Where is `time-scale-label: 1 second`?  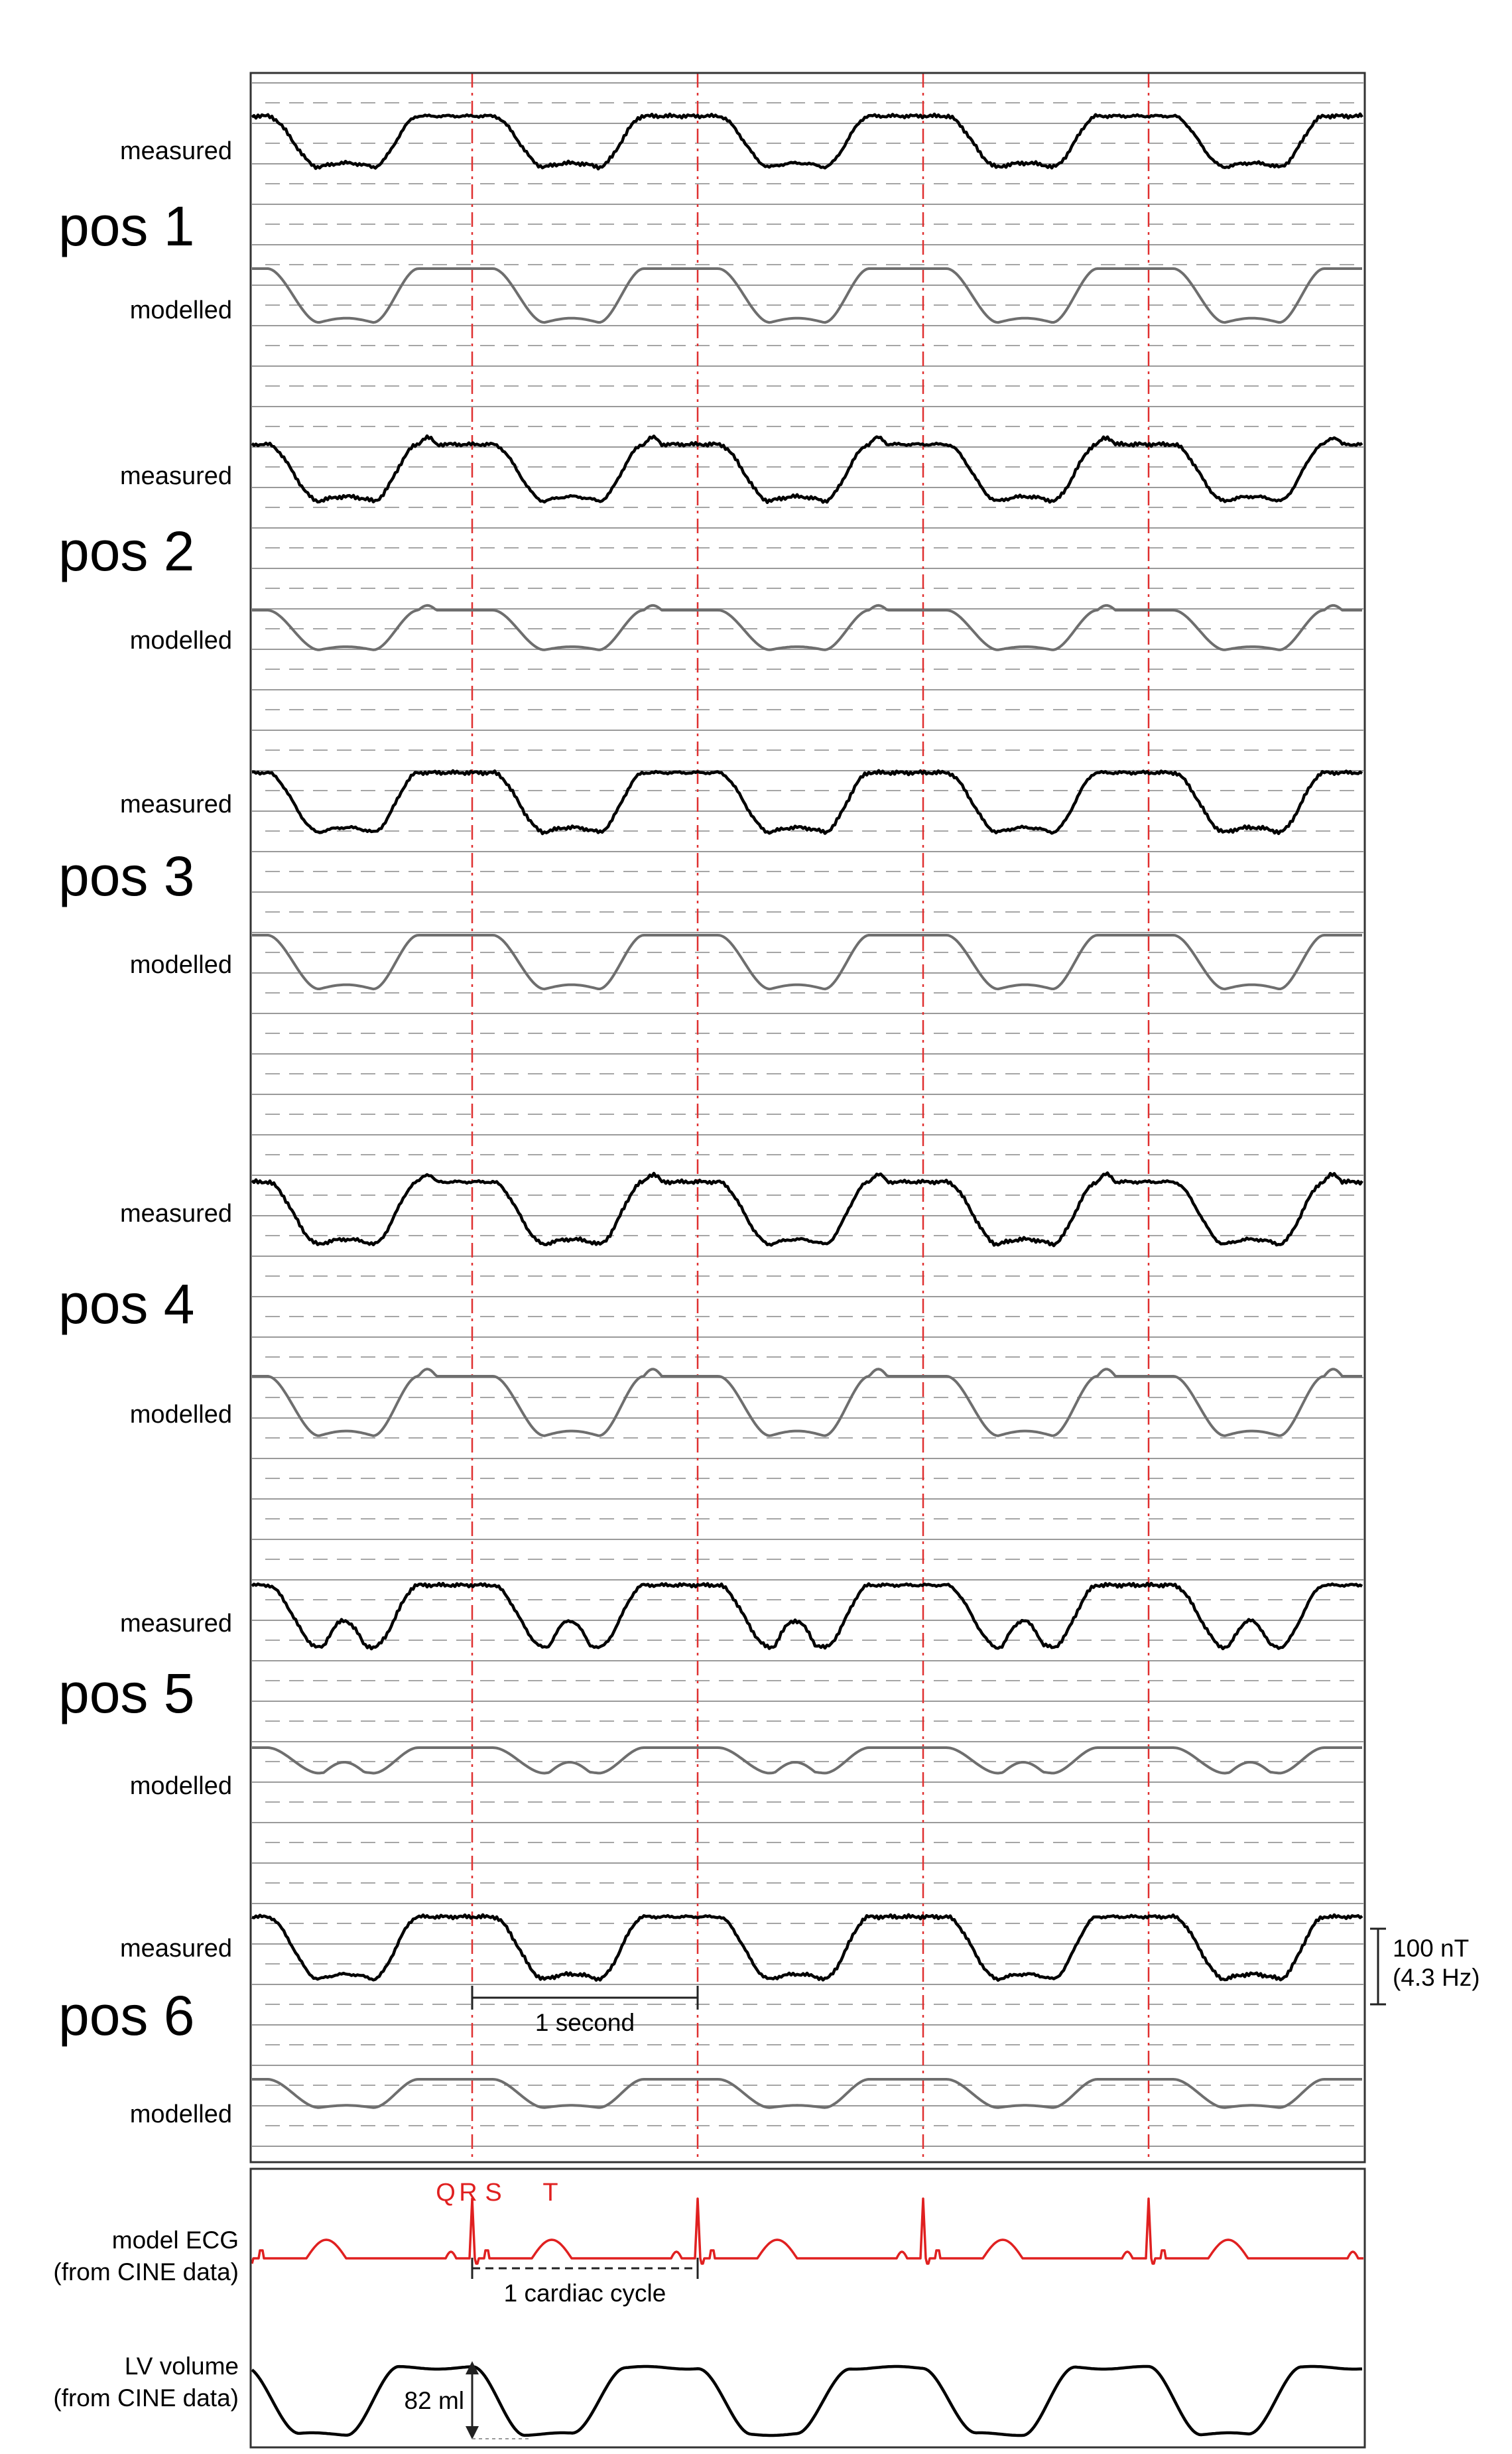 time-scale-label: 1 second is located at coordinates (585, 2022).